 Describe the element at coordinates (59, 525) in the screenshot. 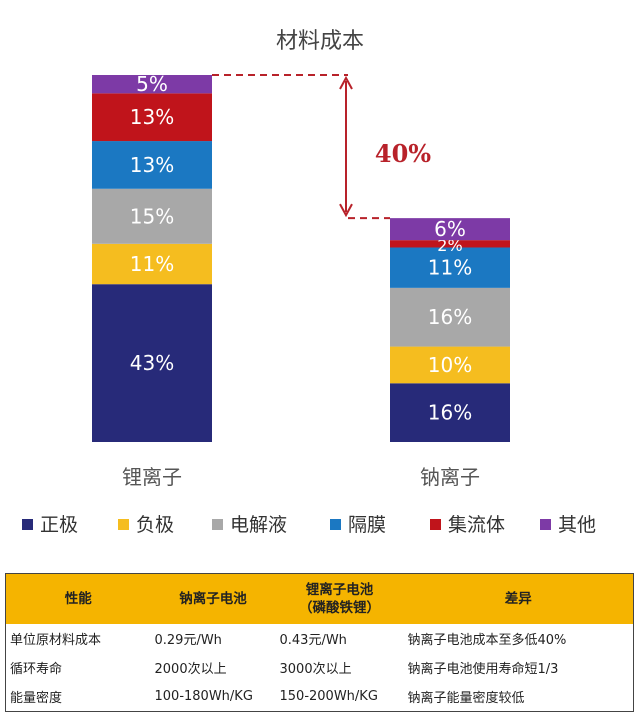

I see `legend-label: 正极` at that location.